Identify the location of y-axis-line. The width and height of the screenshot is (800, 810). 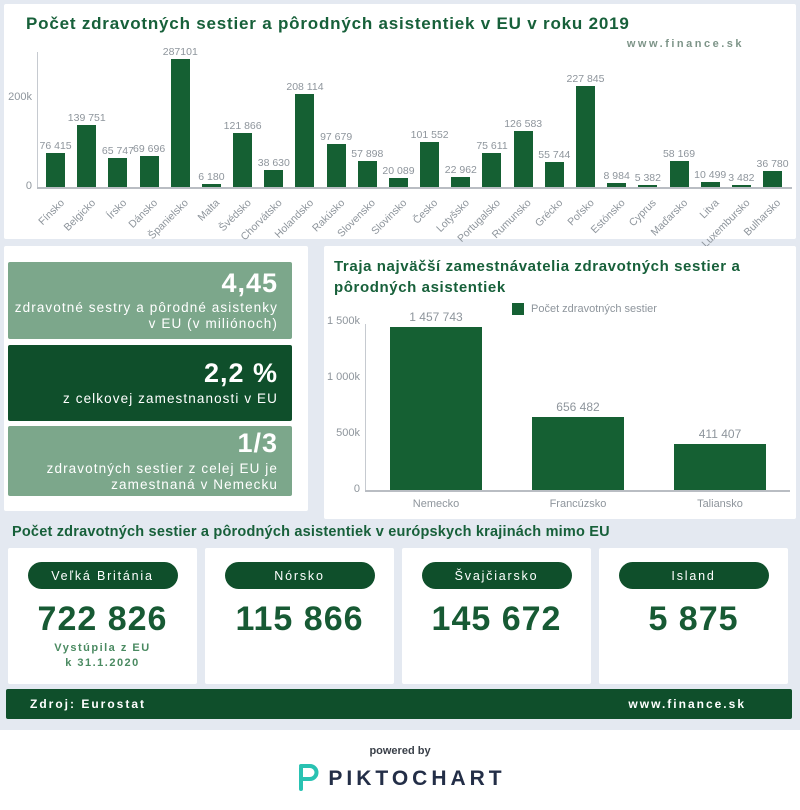
(365, 407).